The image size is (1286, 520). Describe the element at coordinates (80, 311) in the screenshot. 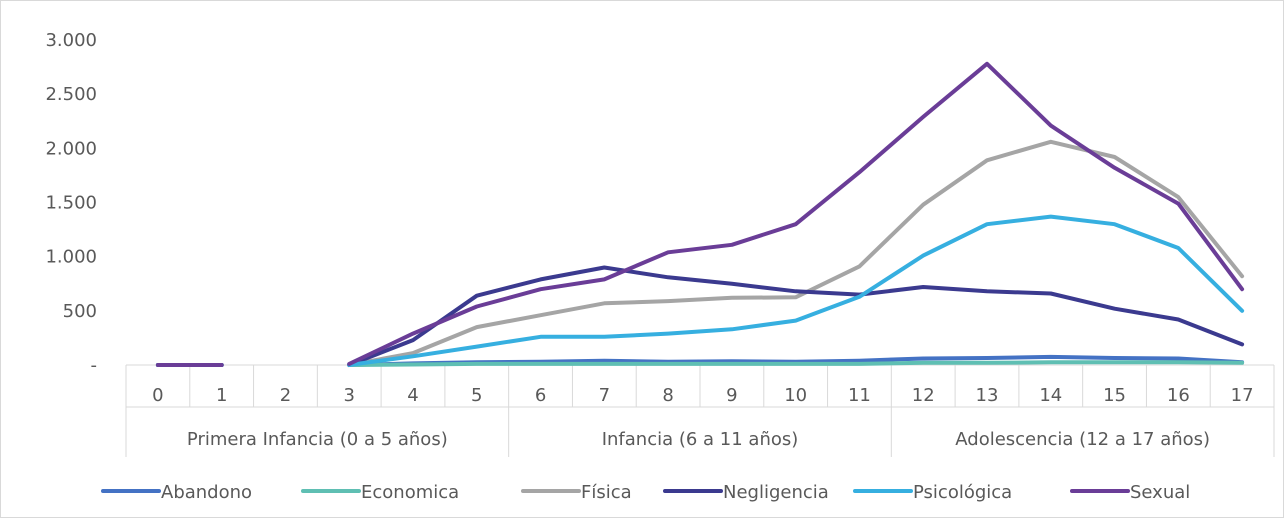

I see `y-tick-label: 500` at that location.